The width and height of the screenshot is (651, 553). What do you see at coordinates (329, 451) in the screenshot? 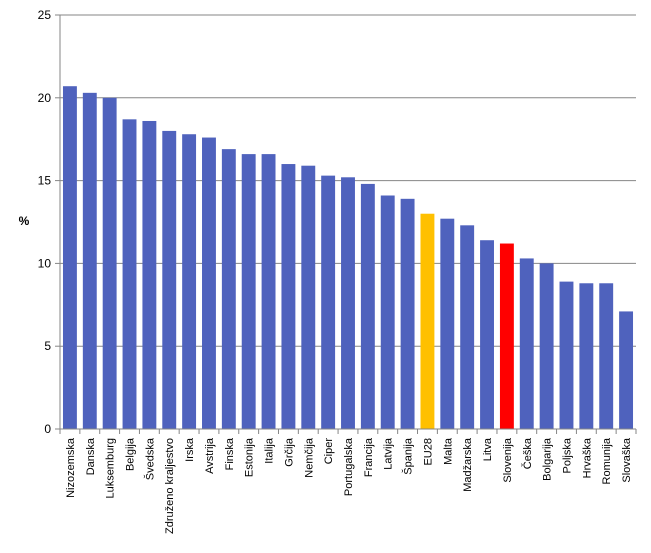
I see `x-category-label: Ciper` at bounding box center [329, 451].